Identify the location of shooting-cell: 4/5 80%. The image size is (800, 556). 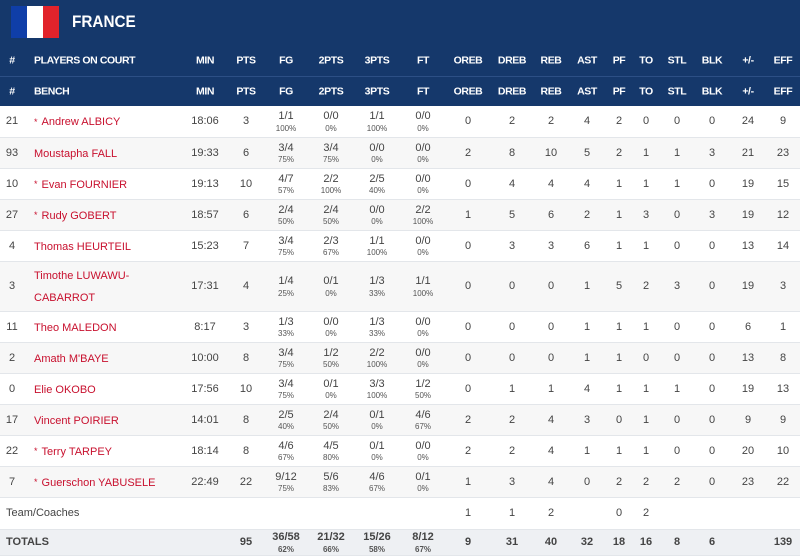
(331, 452).